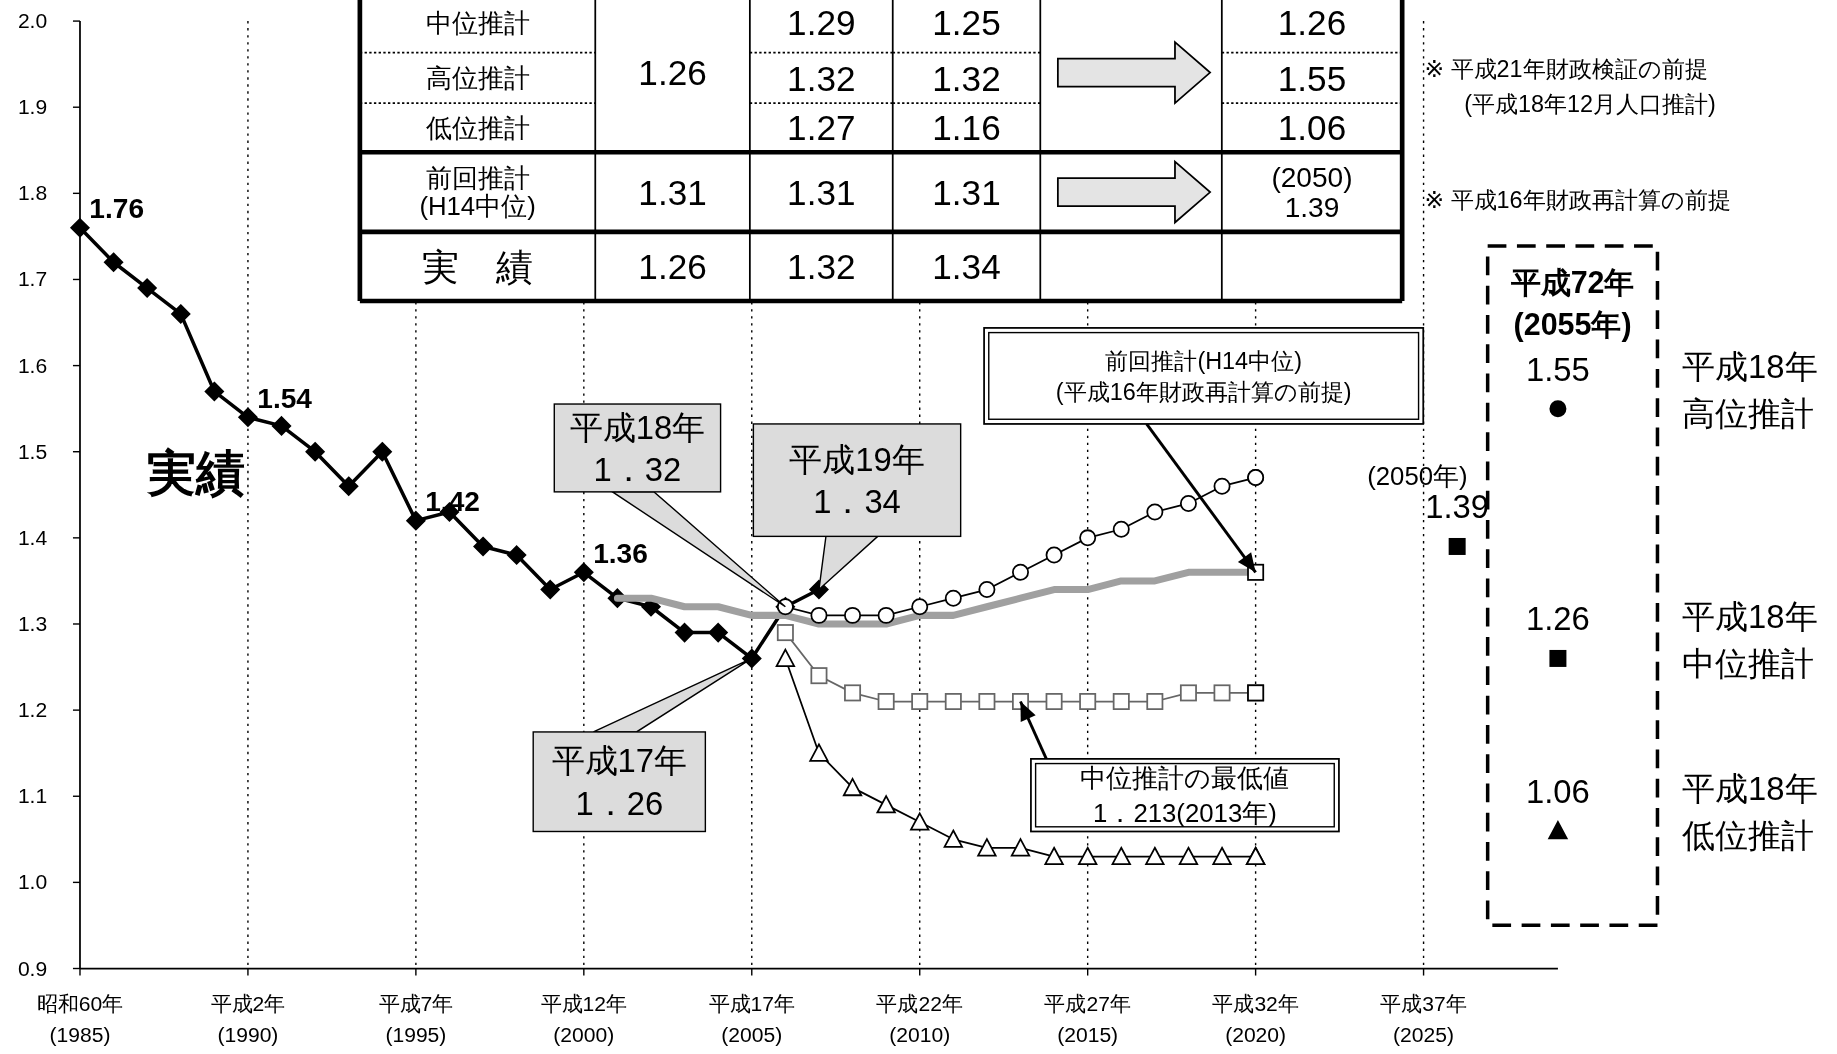 The height and width of the screenshot is (1054, 1837). I want to click on x-tick-label: 平成7年 (1995), so click(416, 1019).